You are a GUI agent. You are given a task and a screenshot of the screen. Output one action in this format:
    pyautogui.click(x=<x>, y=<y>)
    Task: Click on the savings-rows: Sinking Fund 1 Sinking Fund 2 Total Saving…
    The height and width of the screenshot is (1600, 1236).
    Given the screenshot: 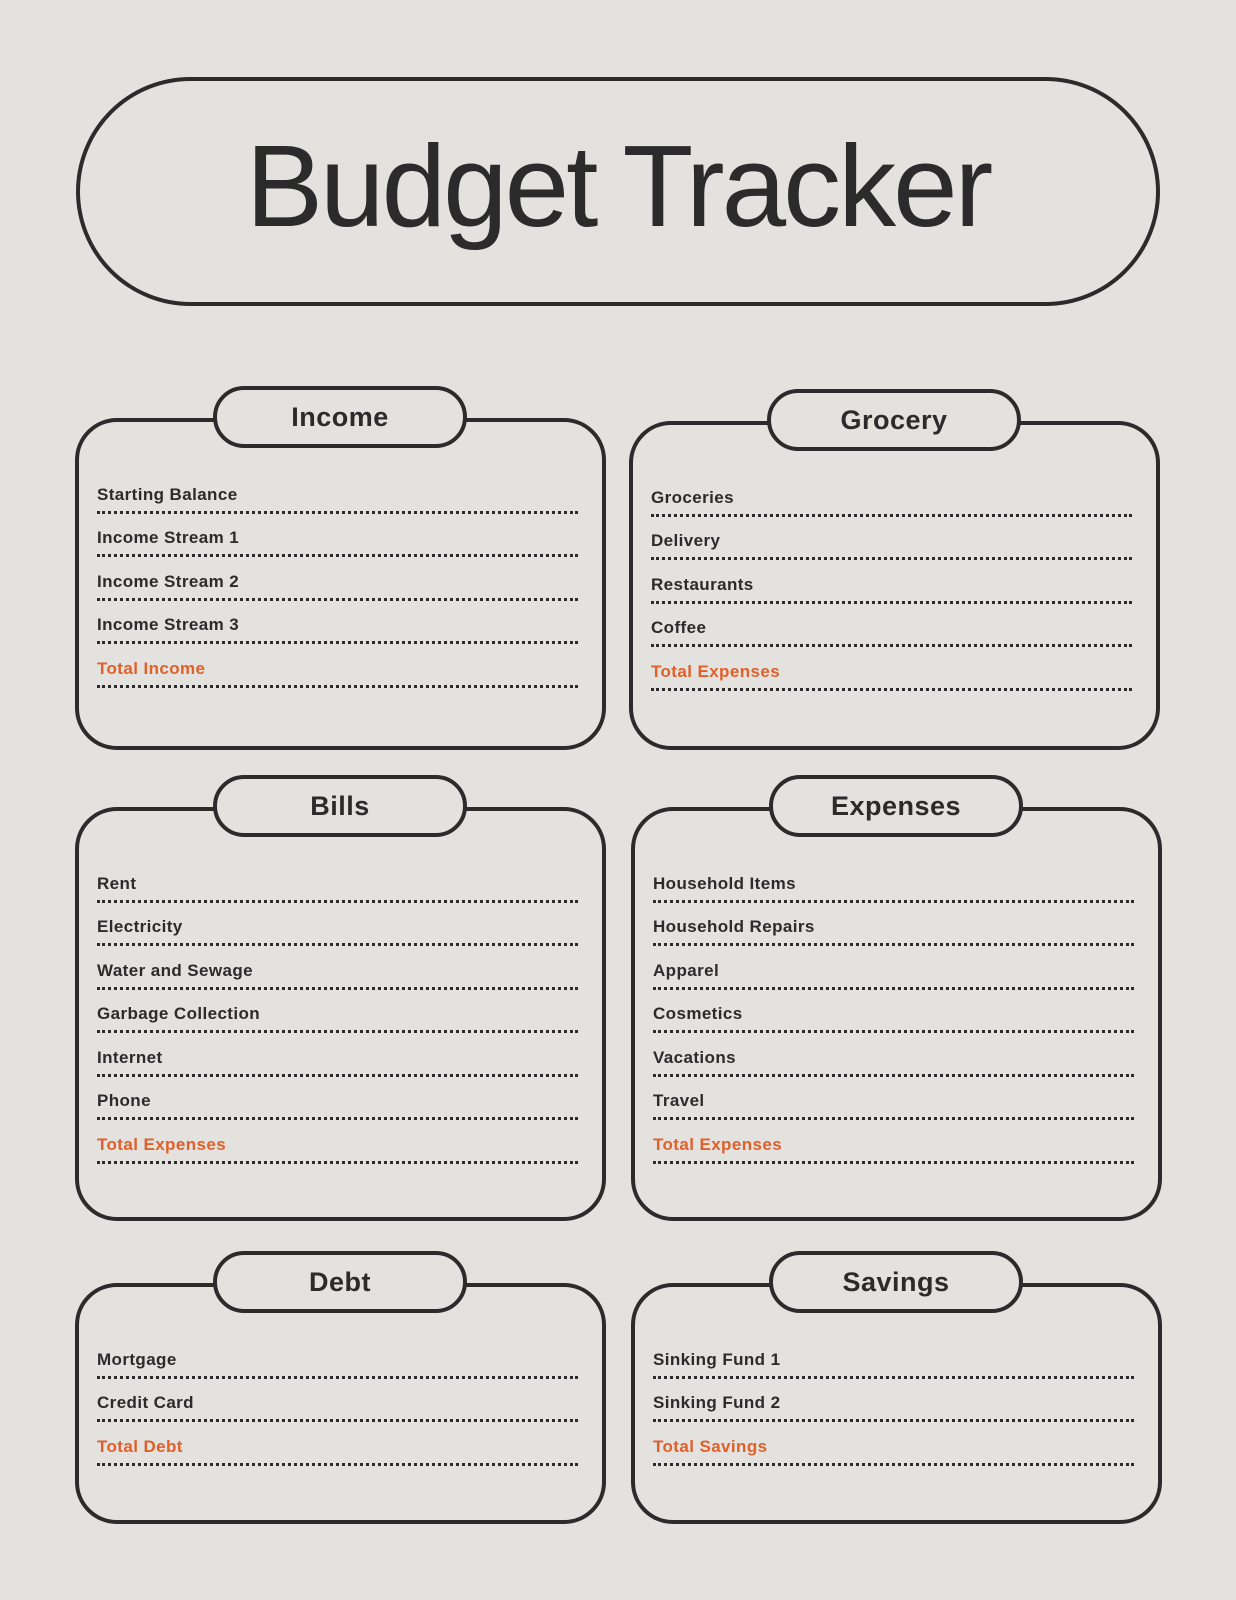 What is the action you would take?
    pyautogui.click(x=893, y=1400)
    